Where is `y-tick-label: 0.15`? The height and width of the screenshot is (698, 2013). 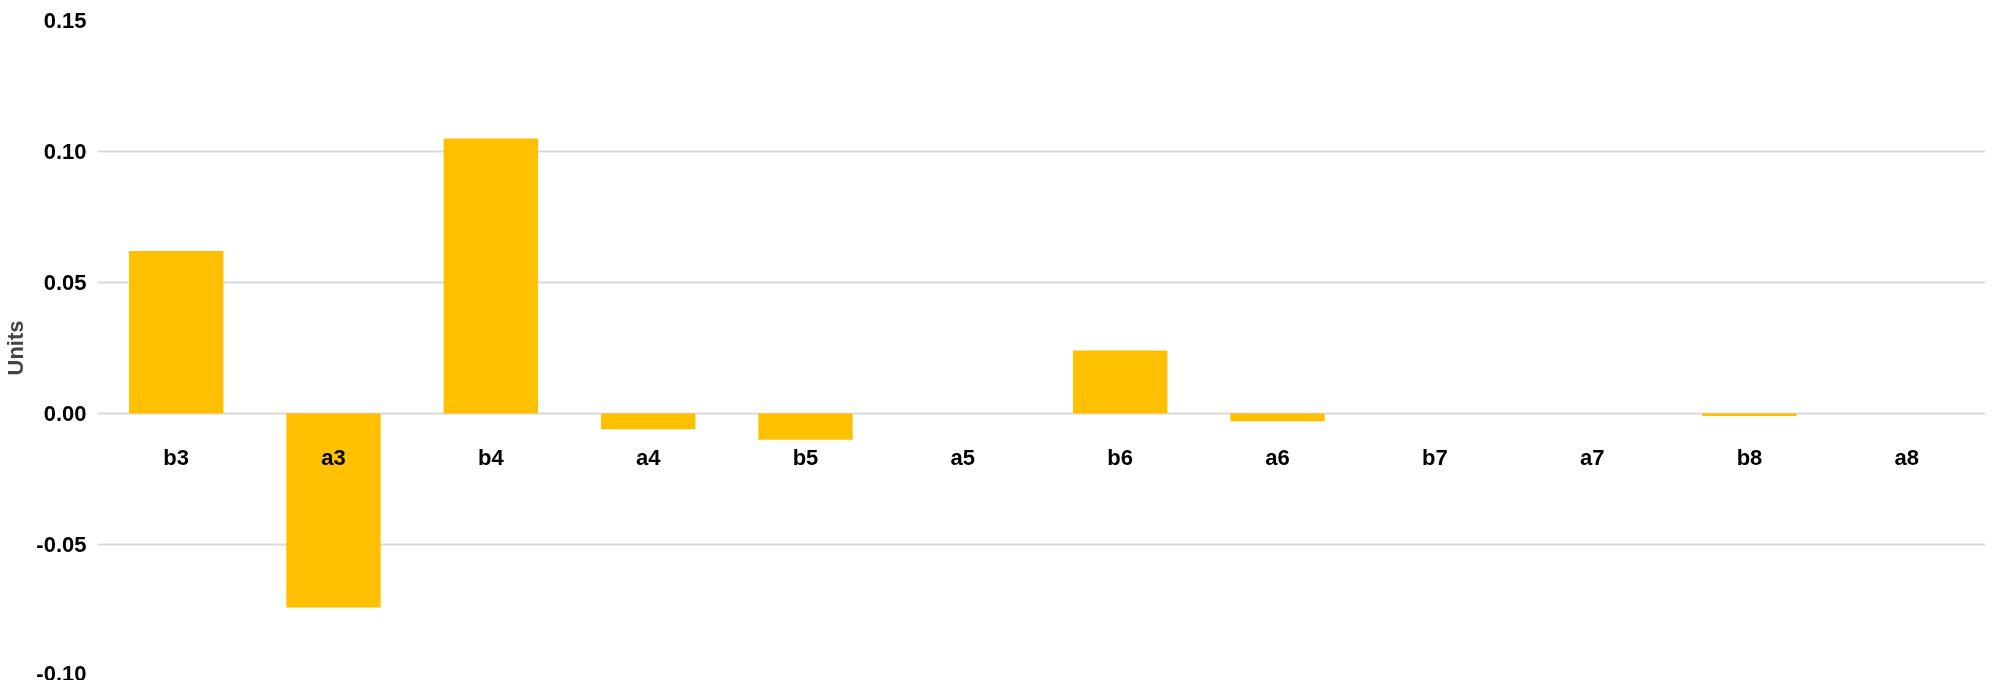 y-tick-label: 0.15 is located at coordinates (65, 20).